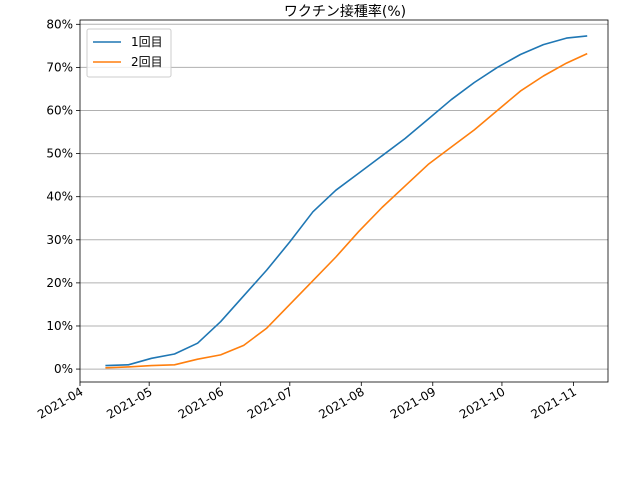 This screenshot has width=640, height=480. What do you see at coordinates (59, 154) in the screenshot?
I see `y-tick-label: 50%` at bounding box center [59, 154].